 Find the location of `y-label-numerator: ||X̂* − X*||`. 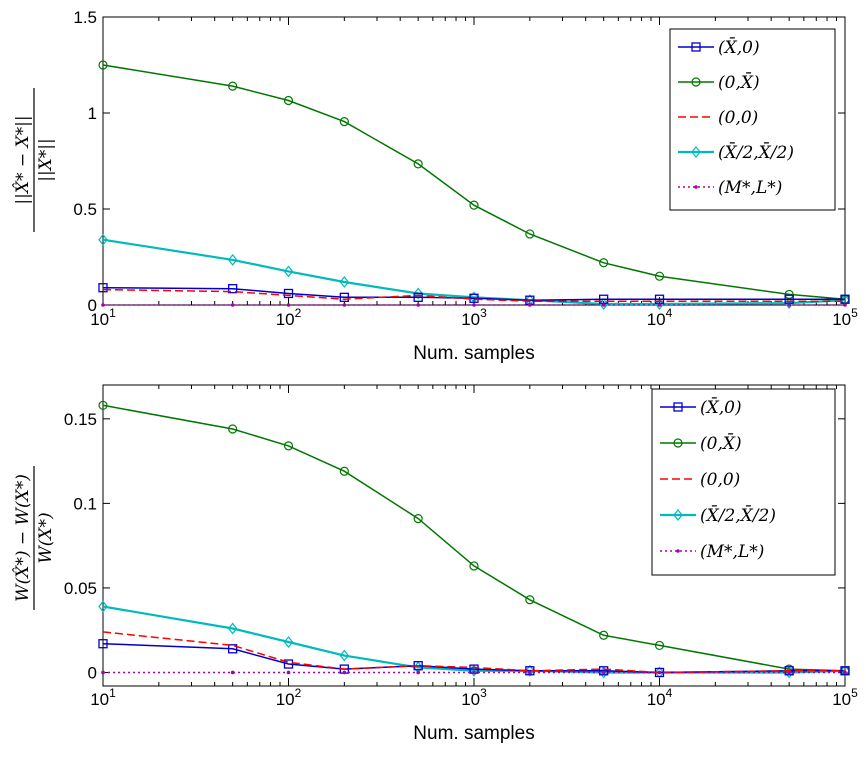

y-label-numerator: ||X̂* − X*|| is located at coordinates (23, 159).